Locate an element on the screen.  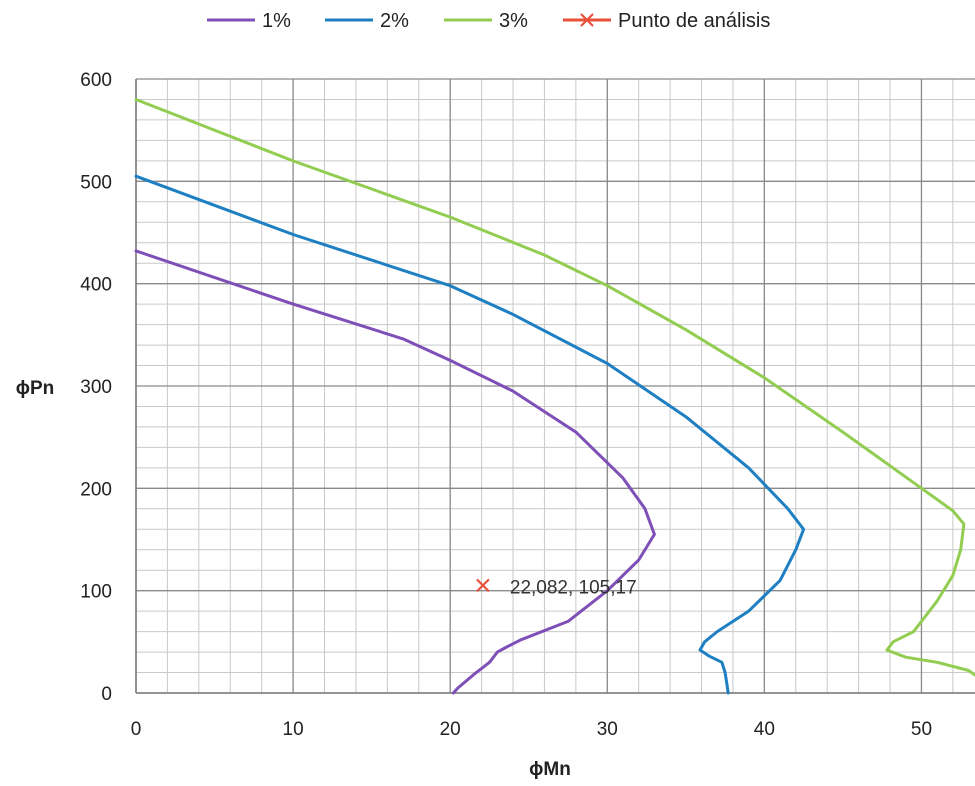
y-tick-label: 100 is located at coordinates (96, 592).